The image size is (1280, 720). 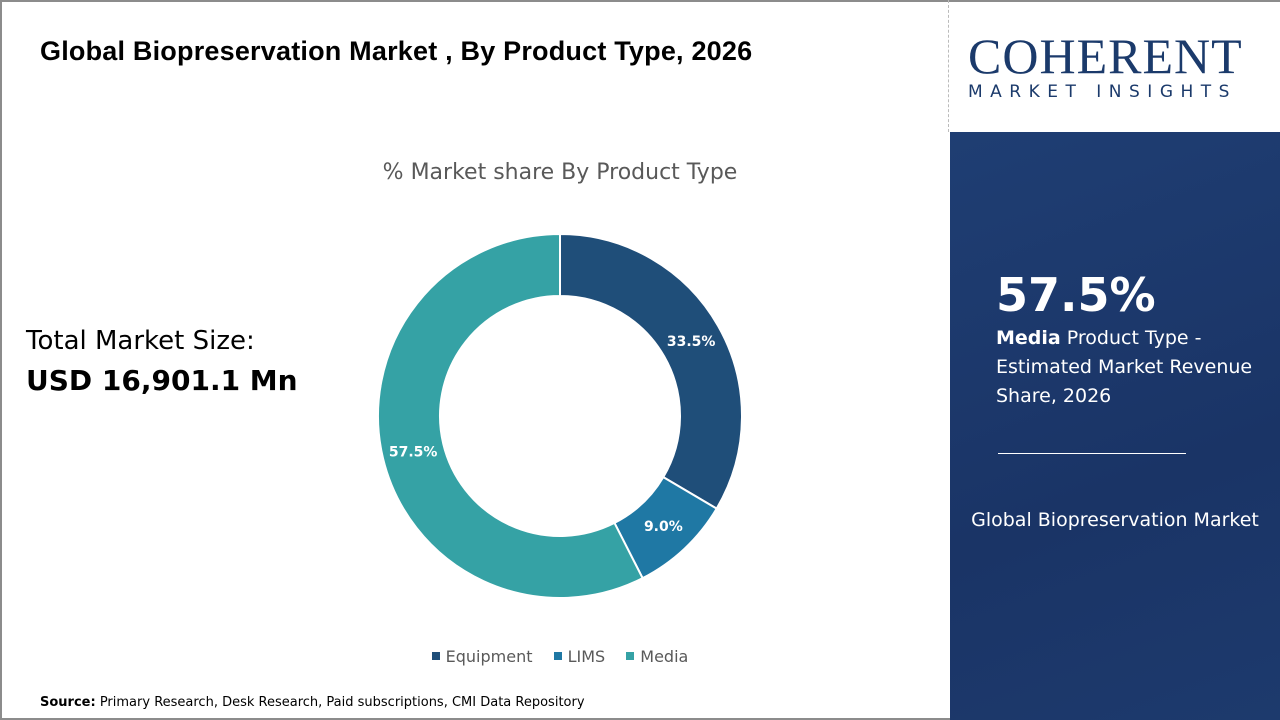 I want to click on total-market-value: USD 16,901.1 Mn, so click(x=162, y=380).